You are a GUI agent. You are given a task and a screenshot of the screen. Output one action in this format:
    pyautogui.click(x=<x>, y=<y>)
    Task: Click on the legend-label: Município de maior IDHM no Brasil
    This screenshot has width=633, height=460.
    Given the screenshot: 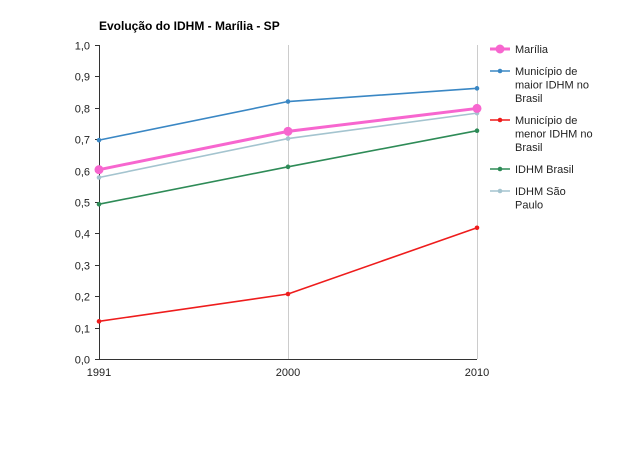 What is the action you would take?
    pyautogui.click(x=552, y=85)
    